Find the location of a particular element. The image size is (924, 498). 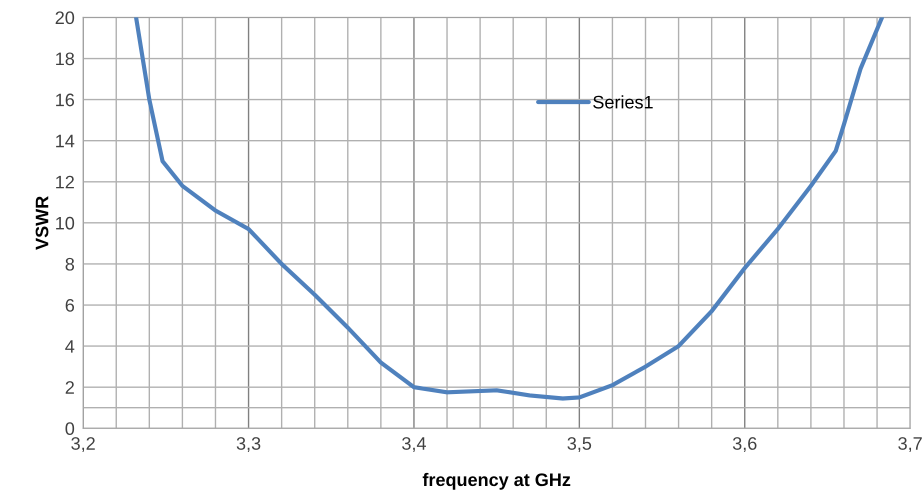

y-tick-label: 10 is located at coordinates (65, 223).